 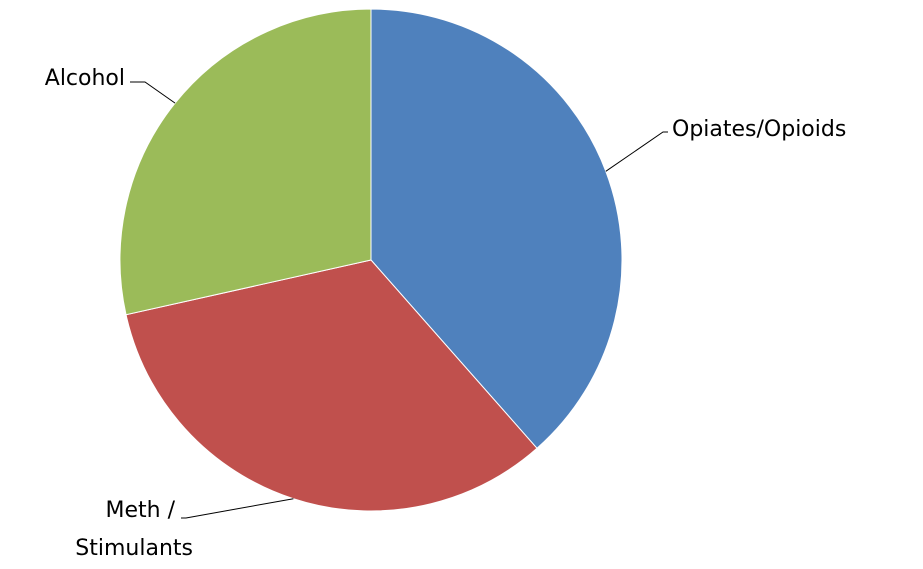 What do you see at coordinates (134, 548) in the screenshot?
I see `slice-label-meth-line-2: Stimulants` at bounding box center [134, 548].